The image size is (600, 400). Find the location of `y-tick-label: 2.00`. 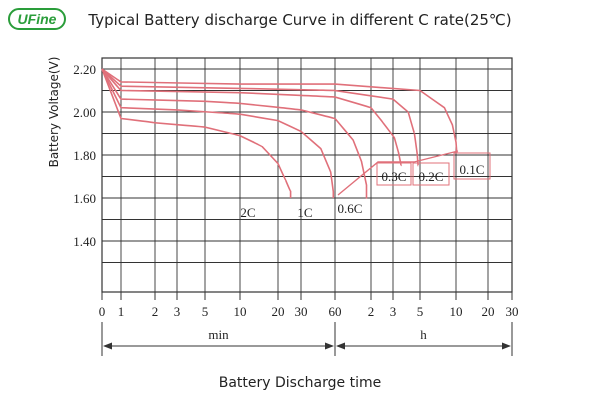

y-tick-label: 2.00 is located at coordinates (84, 112).